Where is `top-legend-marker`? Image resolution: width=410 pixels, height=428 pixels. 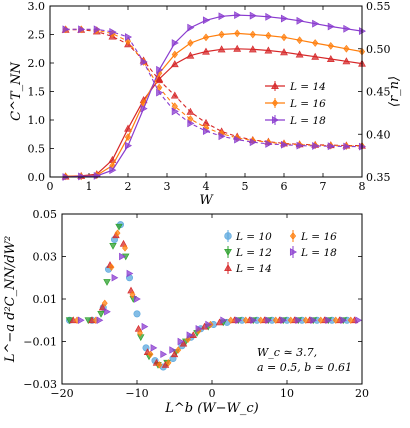
top-legend-marker is located at coordinates (275, 103).